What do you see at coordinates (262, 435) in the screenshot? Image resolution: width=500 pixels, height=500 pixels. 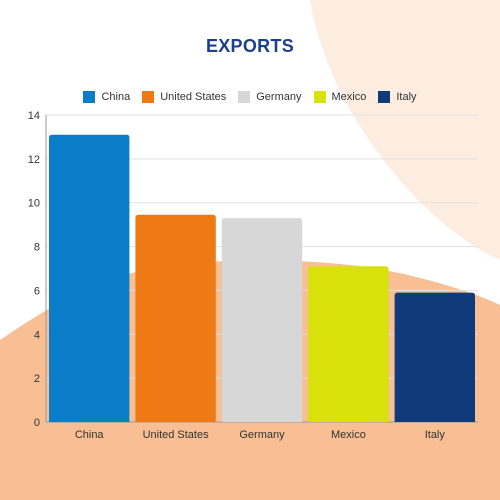 I see `x-tick-label: Germany` at bounding box center [262, 435].